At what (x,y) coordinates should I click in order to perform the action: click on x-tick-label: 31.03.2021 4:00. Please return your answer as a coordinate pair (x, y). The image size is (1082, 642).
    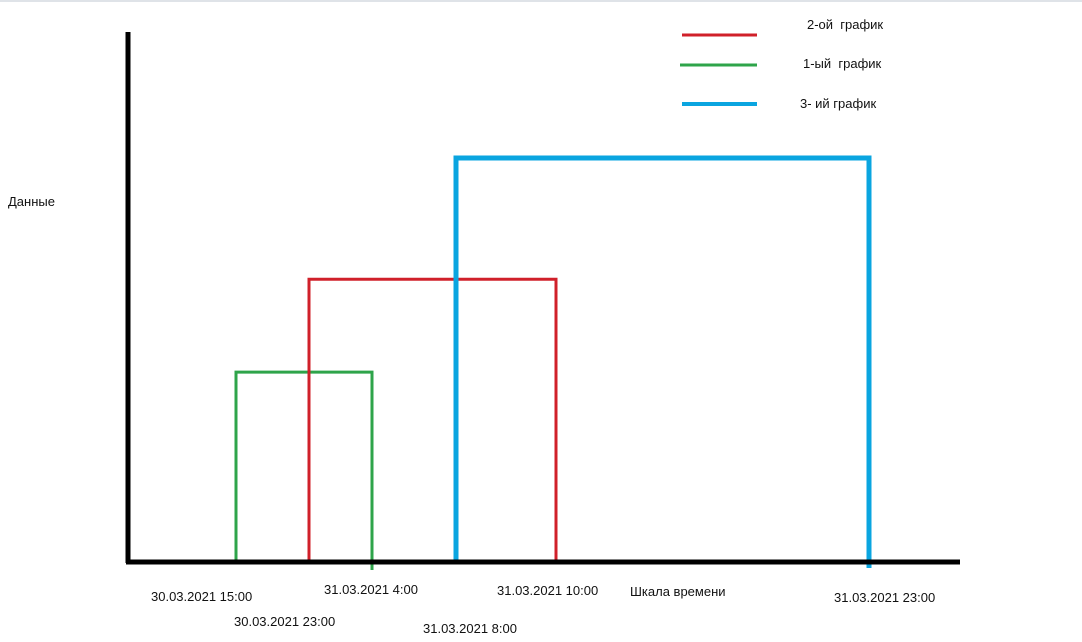
    Looking at the image, I should click on (371, 589).